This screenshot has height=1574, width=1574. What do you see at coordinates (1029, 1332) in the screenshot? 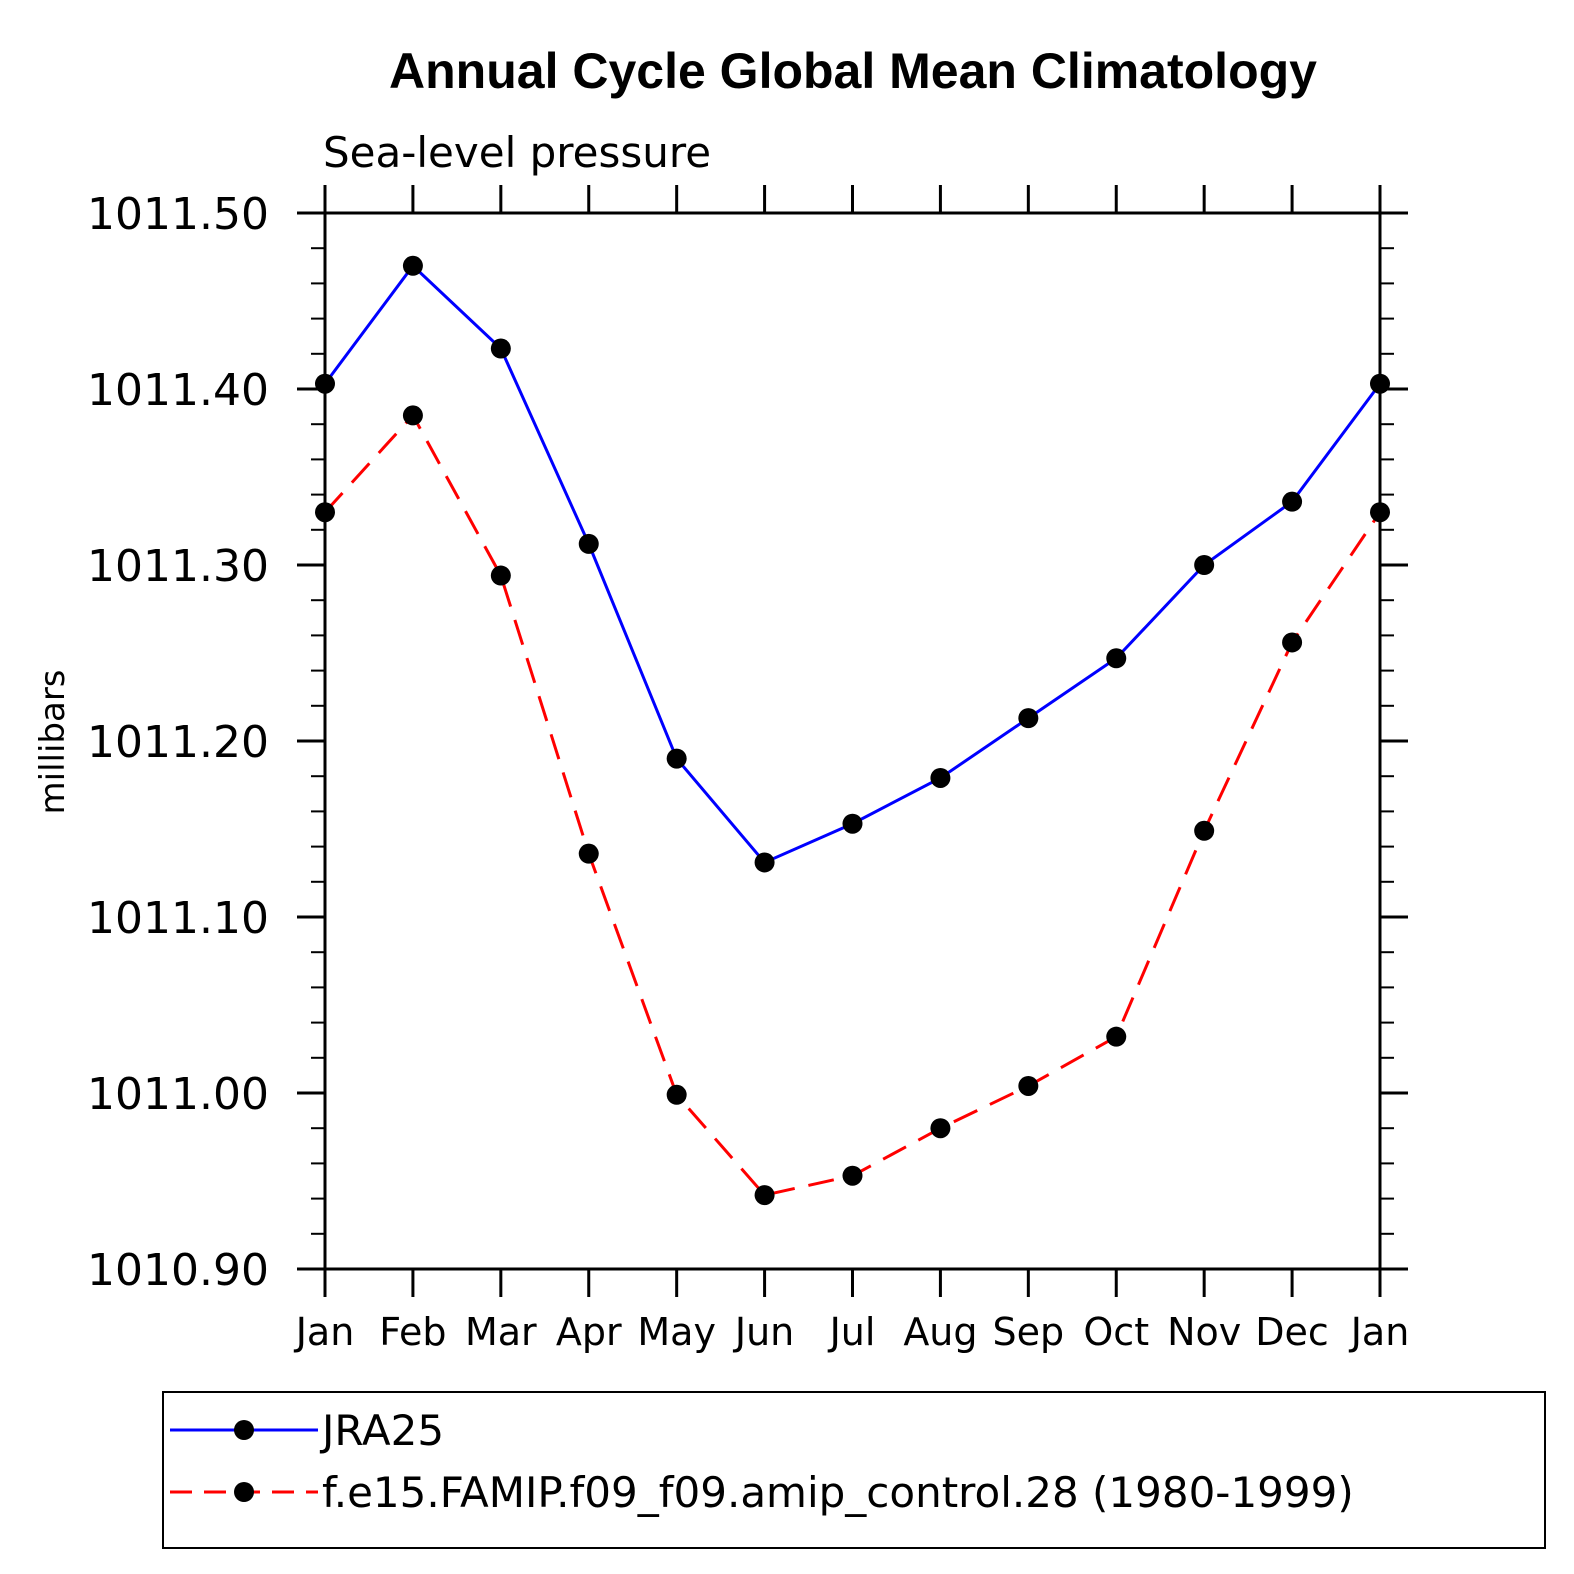
I see `x-tick-label: Sep` at bounding box center [1029, 1332].